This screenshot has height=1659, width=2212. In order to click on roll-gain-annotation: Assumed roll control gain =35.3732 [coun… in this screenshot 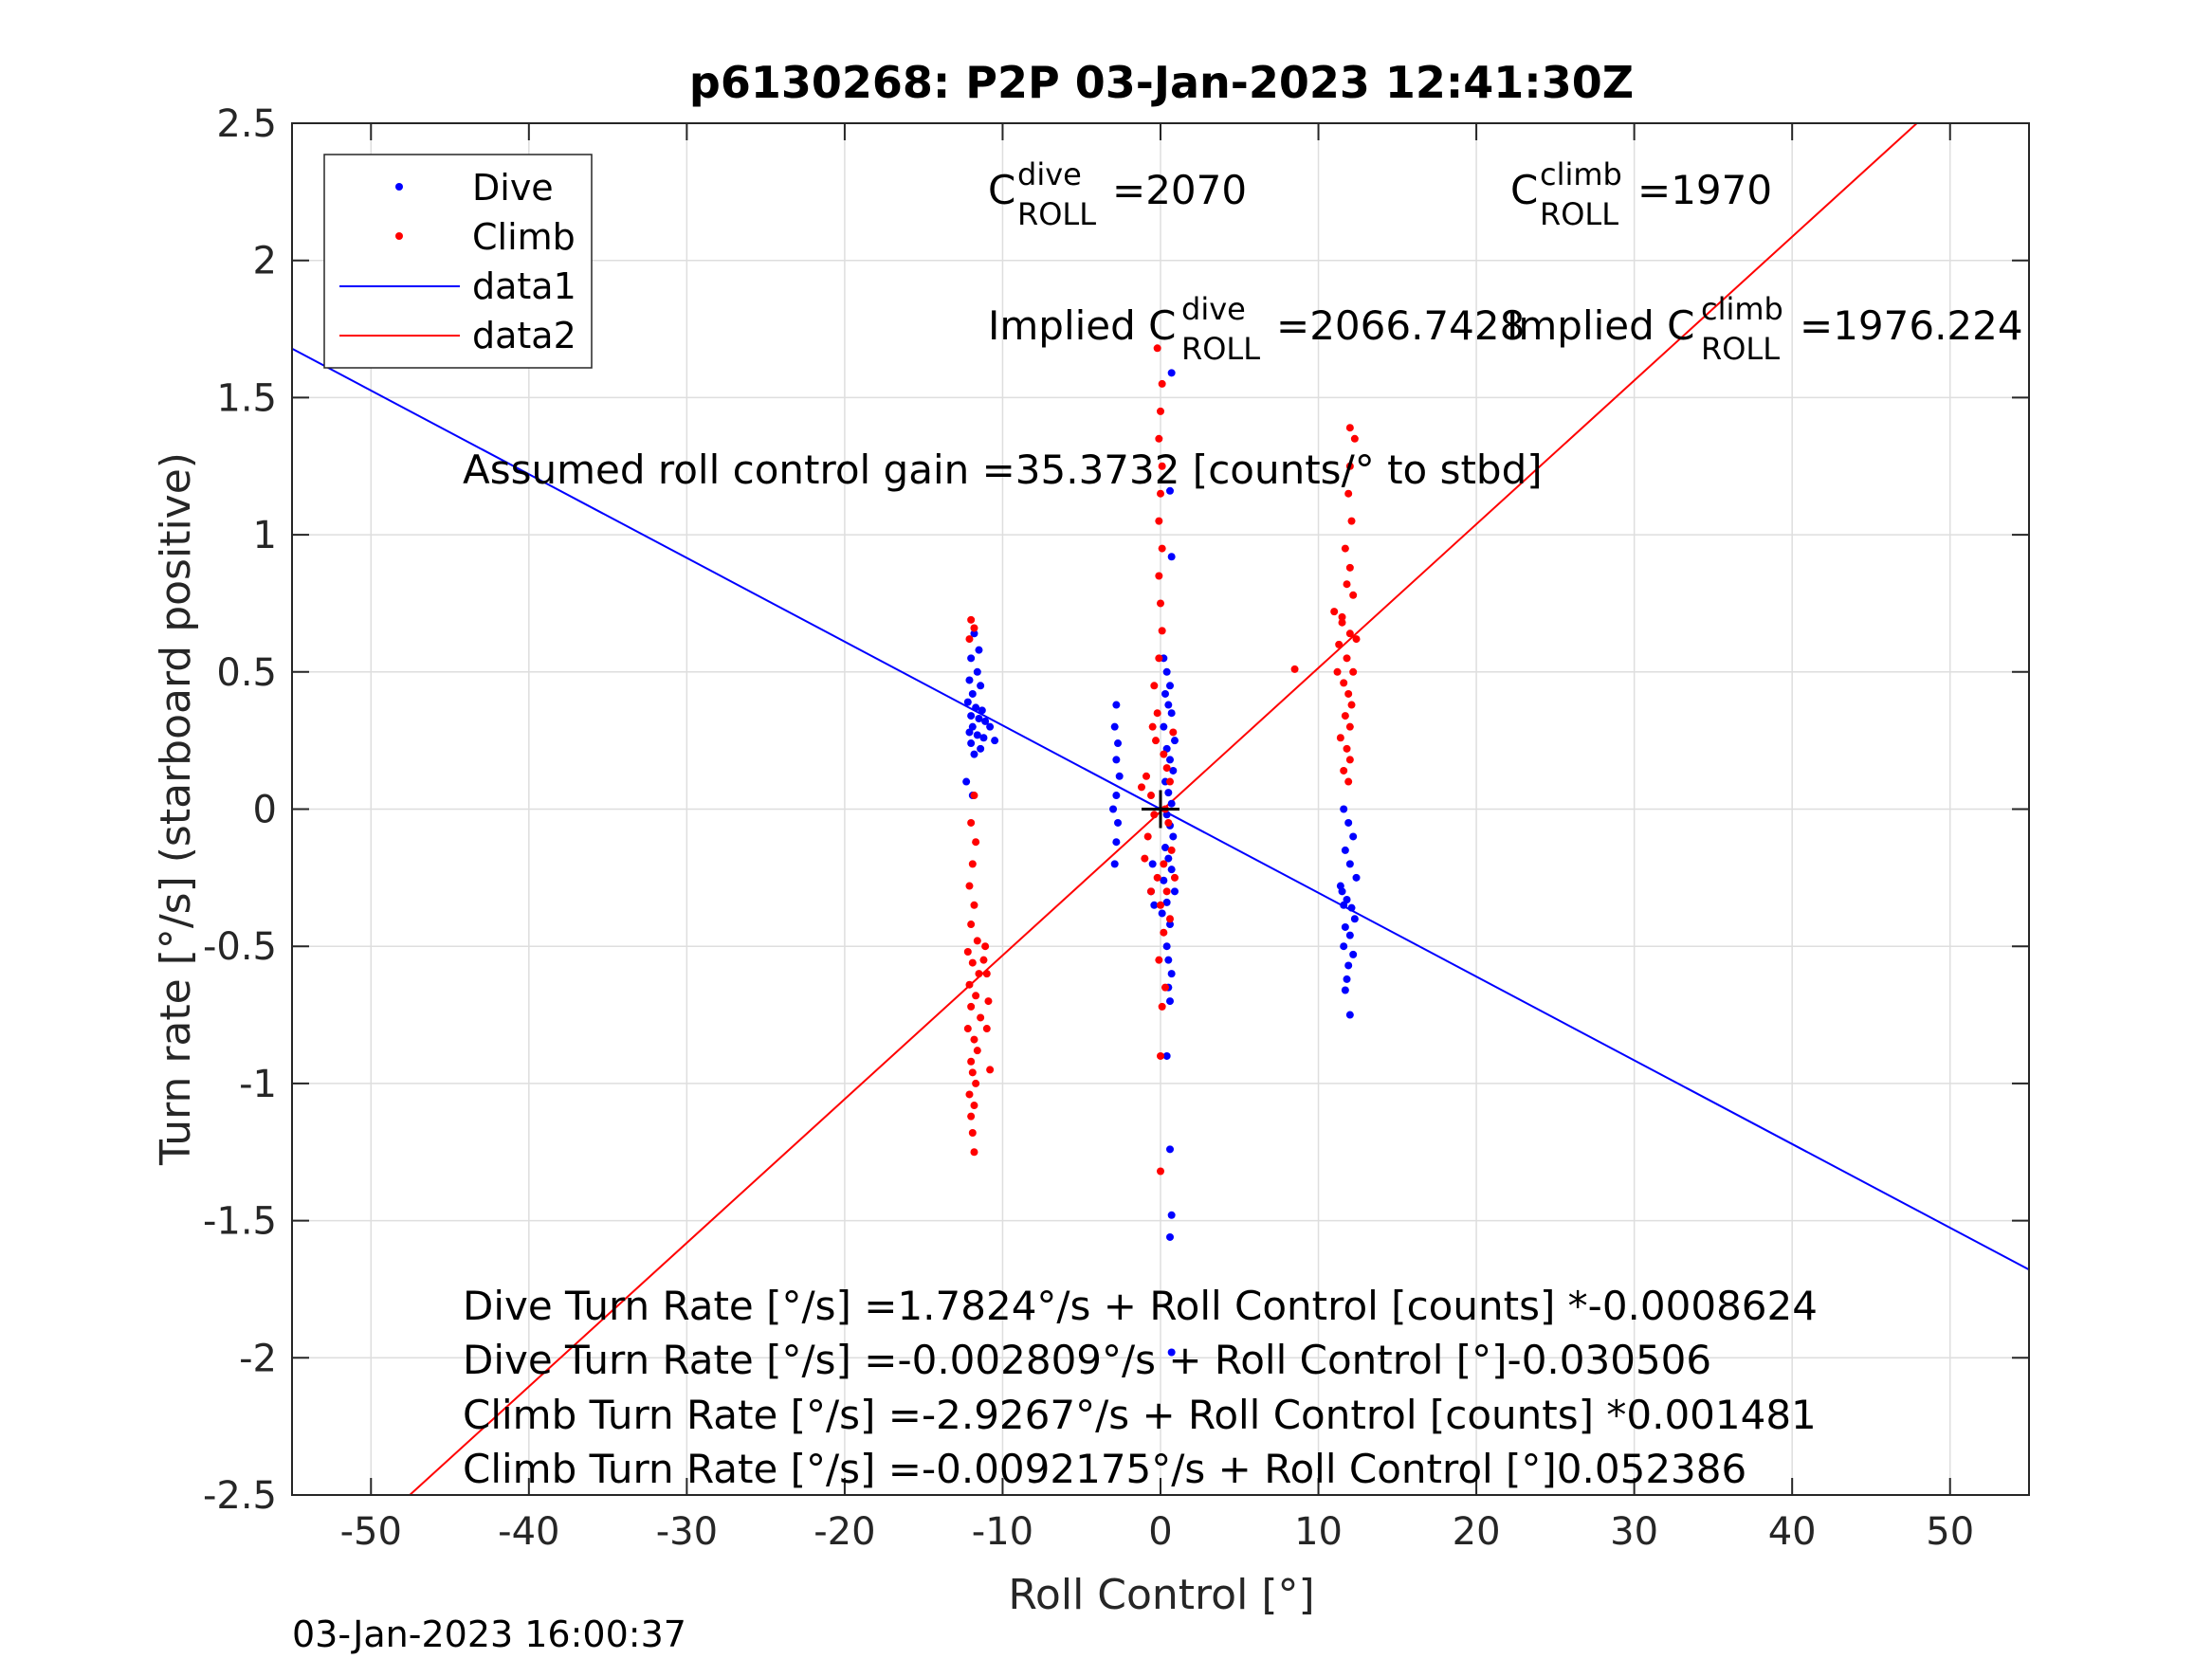, I will do `click(1003, 470)`.